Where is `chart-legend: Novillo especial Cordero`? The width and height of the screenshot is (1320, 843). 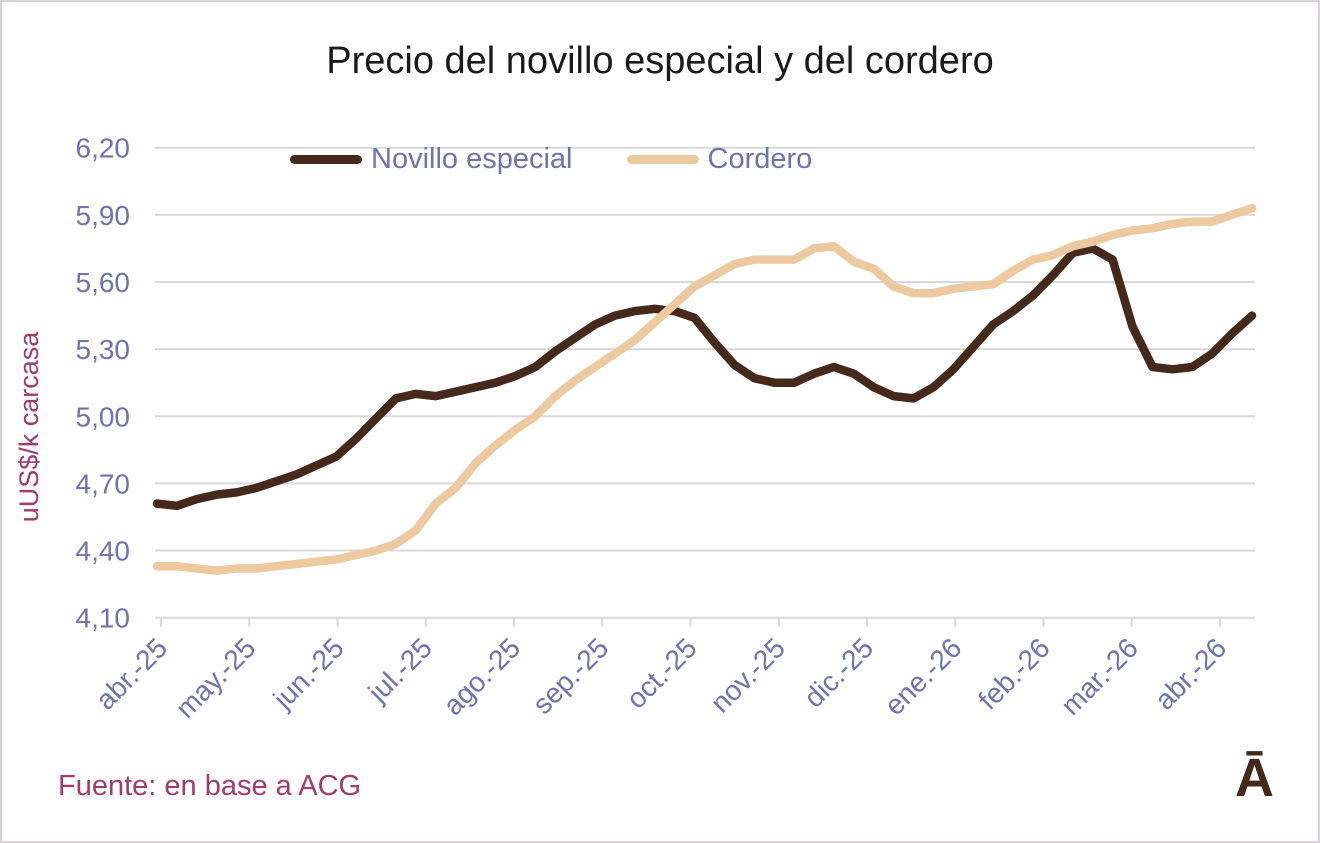 chart-legend: Novillo especial Cordero is located at coordinates (551, 159).